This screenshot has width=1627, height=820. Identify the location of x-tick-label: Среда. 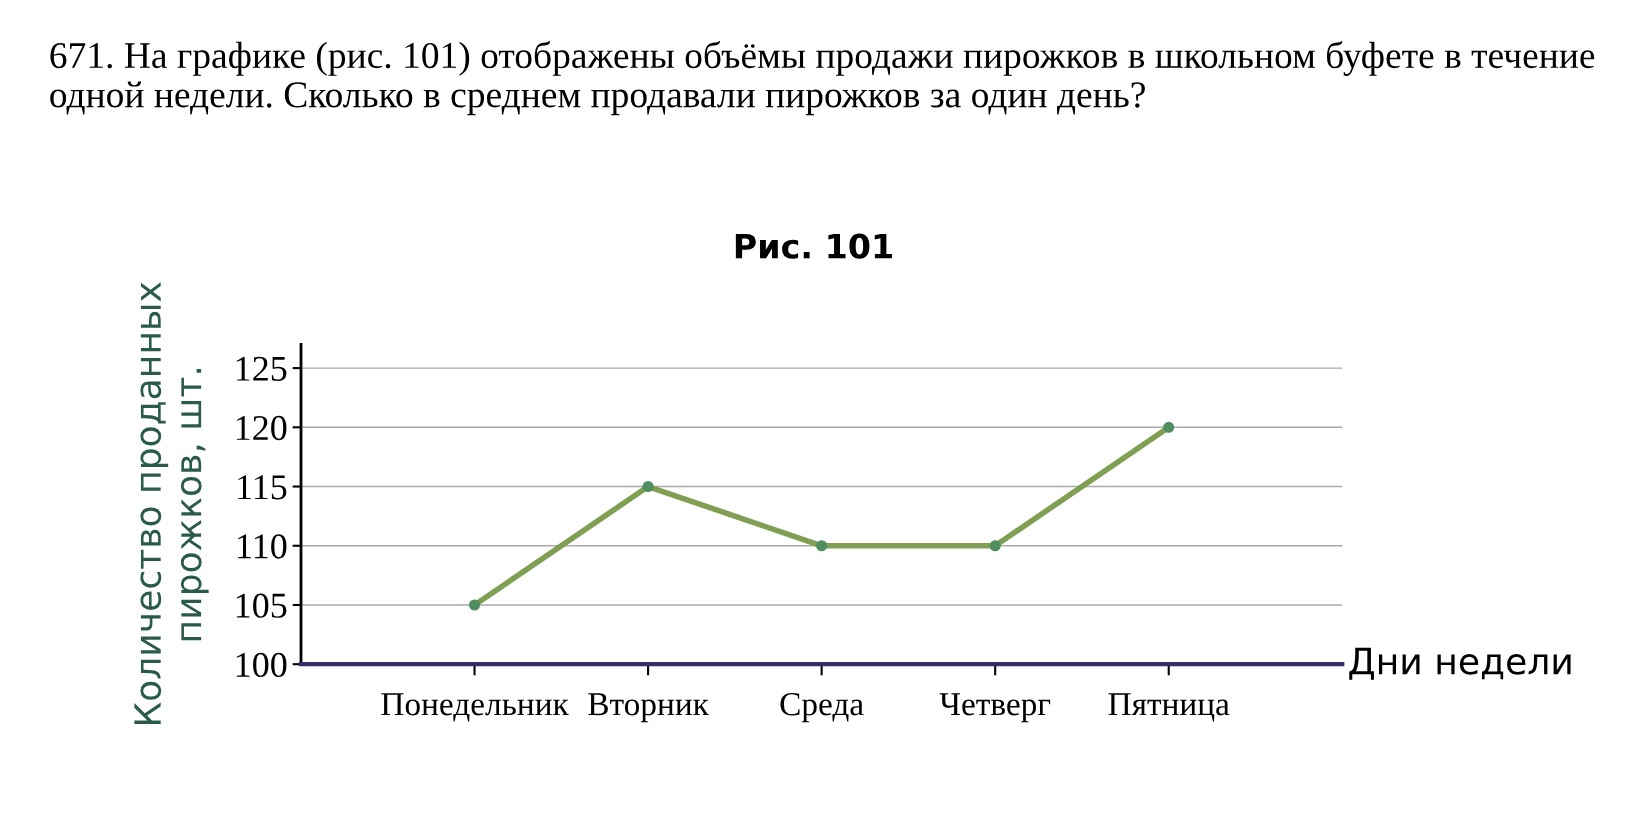
(822, 708).